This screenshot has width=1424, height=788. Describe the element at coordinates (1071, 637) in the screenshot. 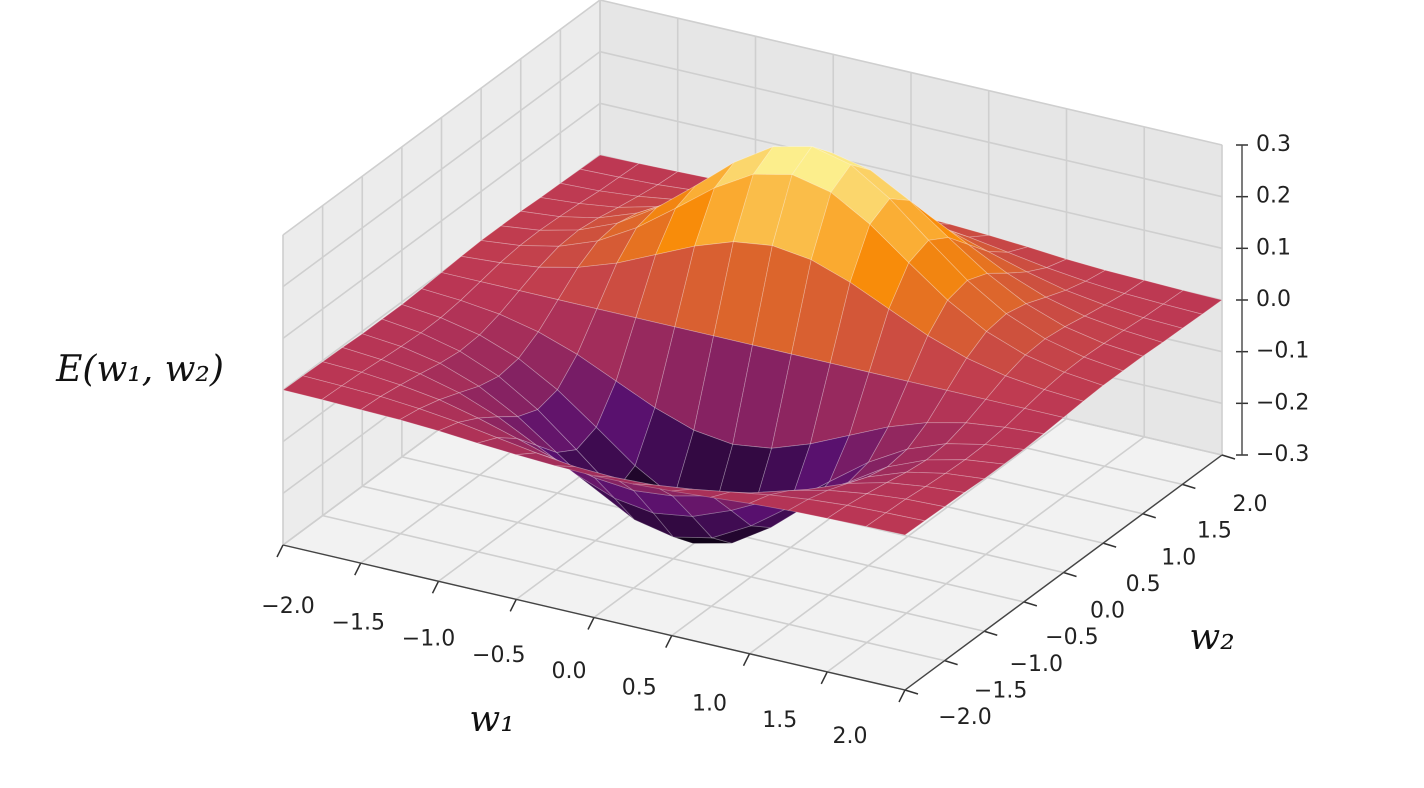

I see `y-tick-label: −0.5` at that location.